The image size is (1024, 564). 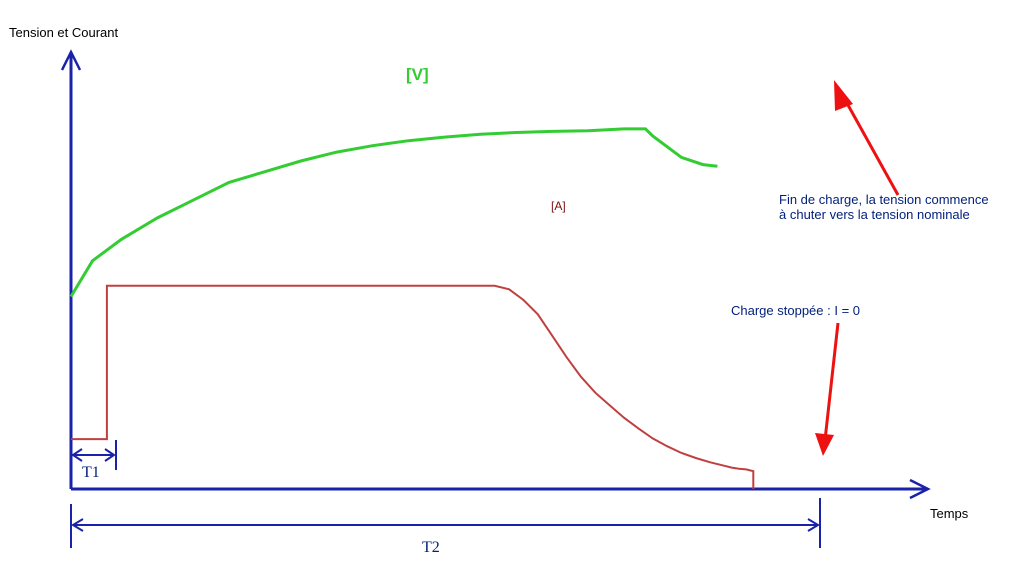 What do you see at coordinates (949, 513) in the screenshot?
I see `x-axis-title: Temps` at bounding box center [949, 513].